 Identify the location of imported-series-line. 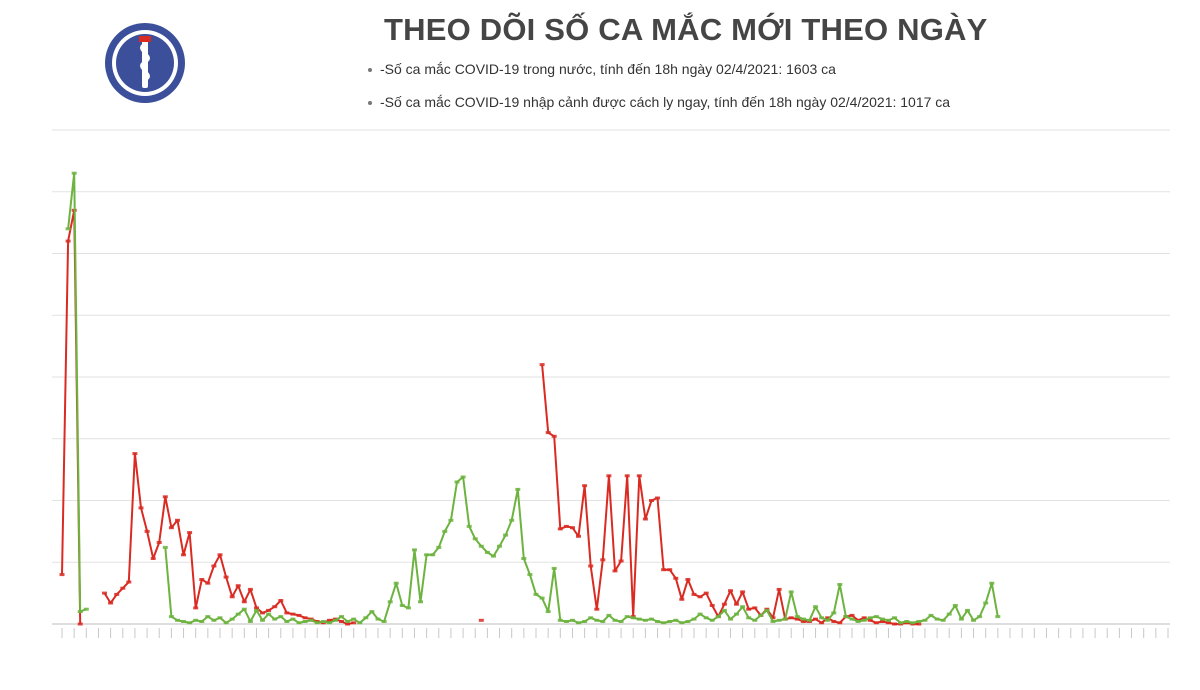
(581, 550).